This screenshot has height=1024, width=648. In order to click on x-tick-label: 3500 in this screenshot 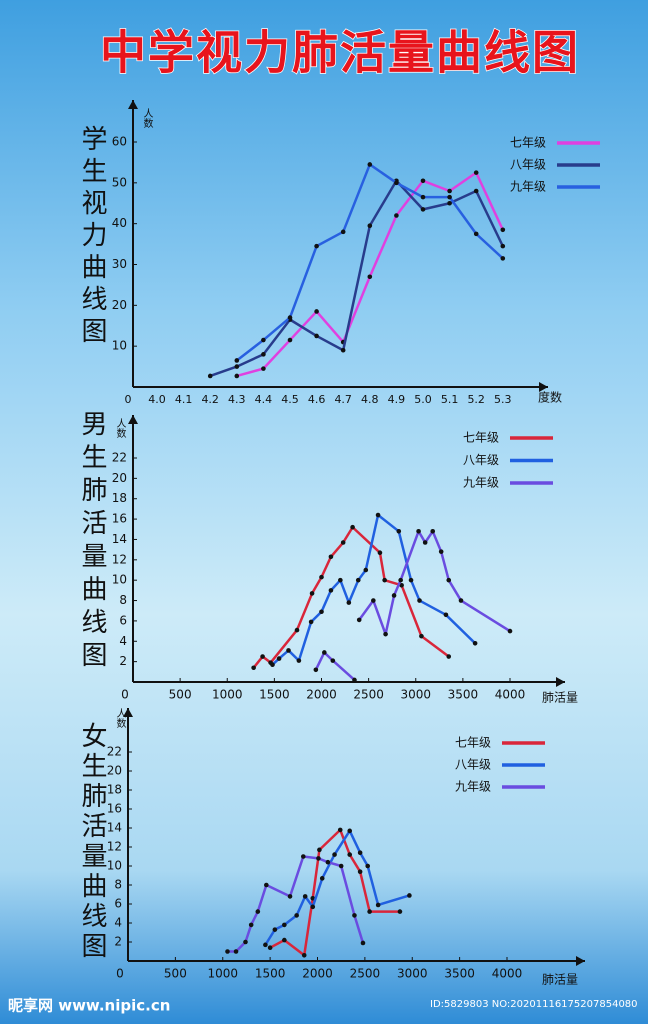, I will do `click(463, 695)`.